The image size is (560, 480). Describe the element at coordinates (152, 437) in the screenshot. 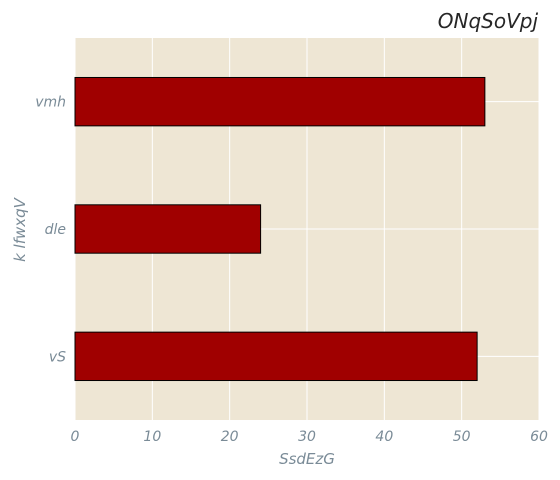

I see `x-tick-label: 10` at that location.